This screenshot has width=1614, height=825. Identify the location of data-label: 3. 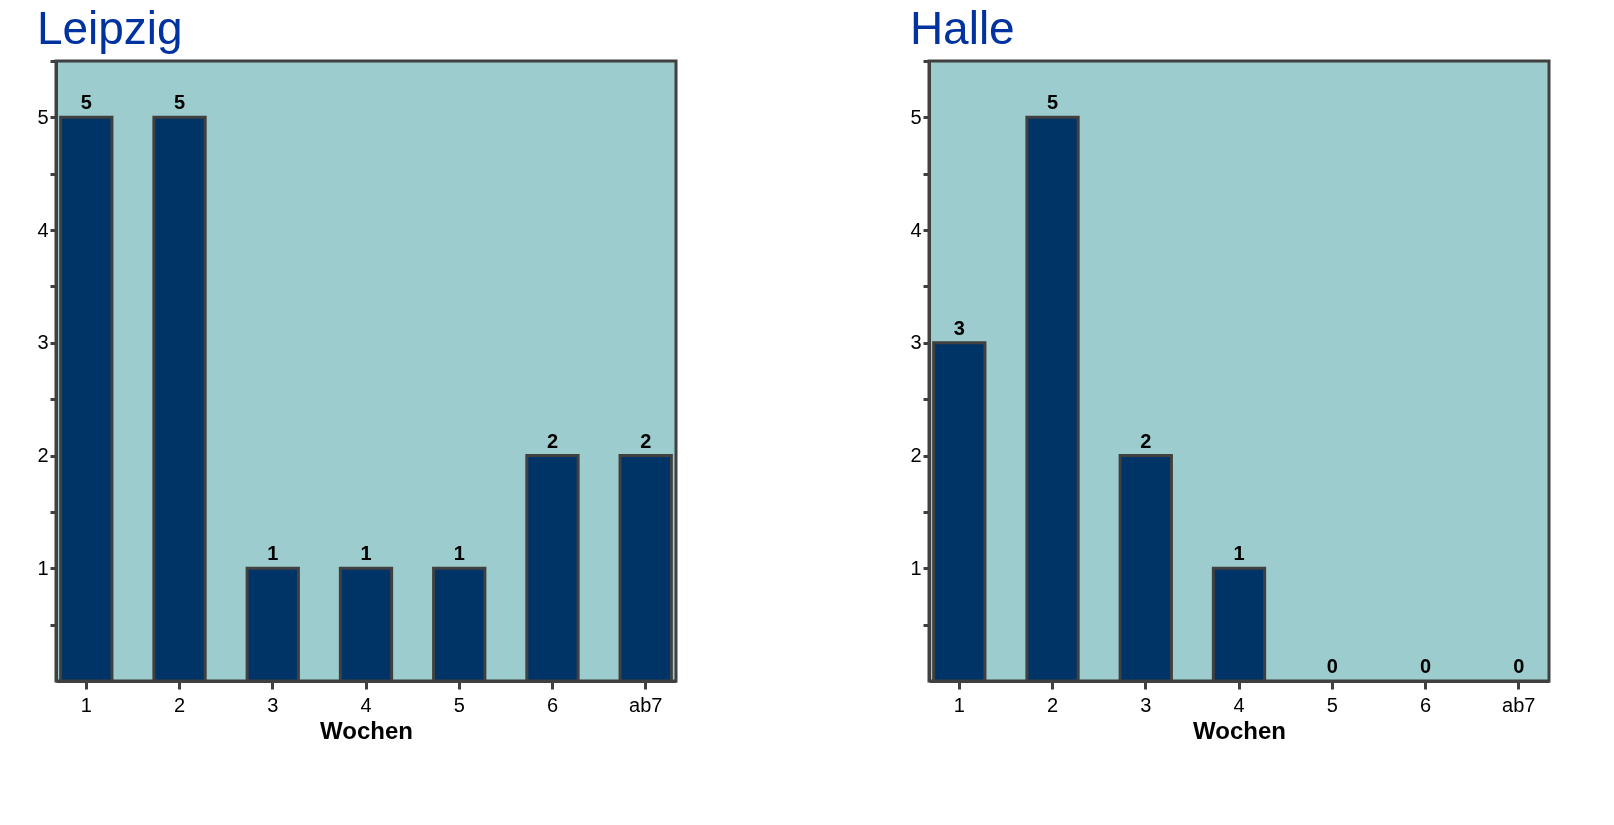
(959, 327).